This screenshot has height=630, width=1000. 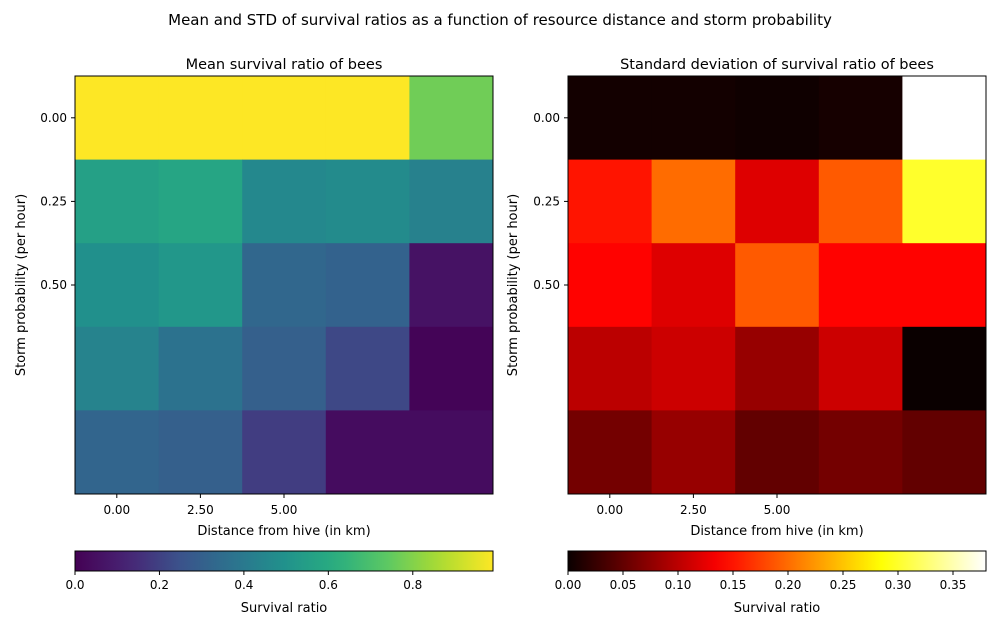 What do you see at coordinates (243, 585) in the screenshot?
I see `colorbar-tick-label: 0.4` at bounding box center [243, 585].